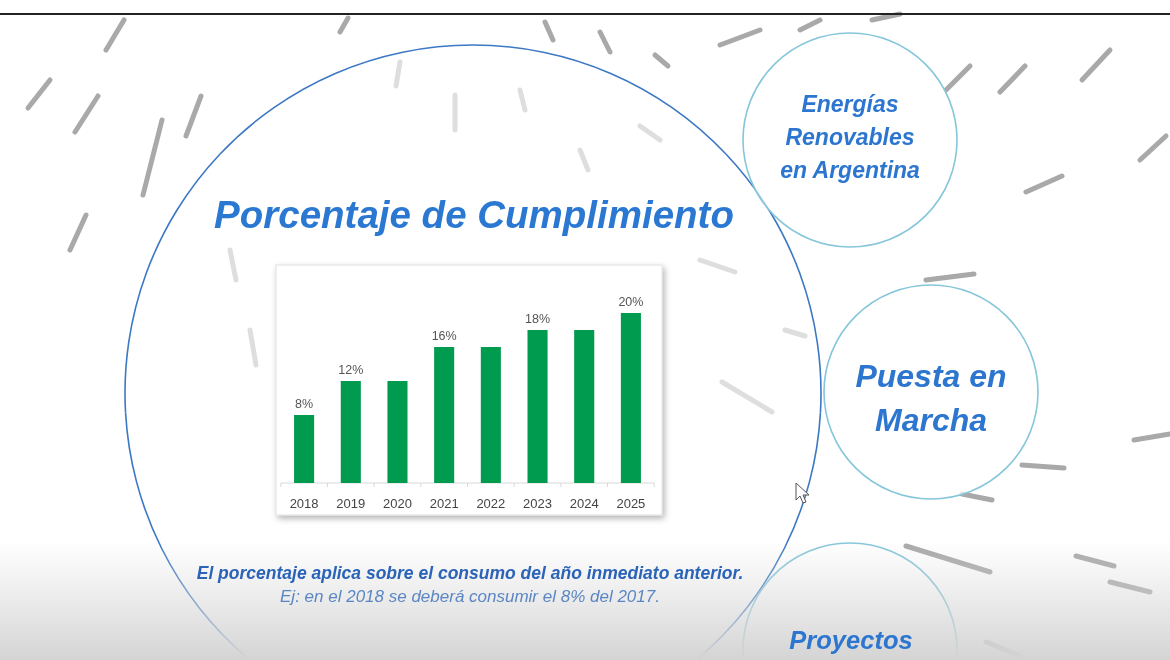 The height and width of the screenshot is (660, 1170). Describe the element at coordinates (304, 404) in the screenshot. I see `data-label: 8%` at that location.